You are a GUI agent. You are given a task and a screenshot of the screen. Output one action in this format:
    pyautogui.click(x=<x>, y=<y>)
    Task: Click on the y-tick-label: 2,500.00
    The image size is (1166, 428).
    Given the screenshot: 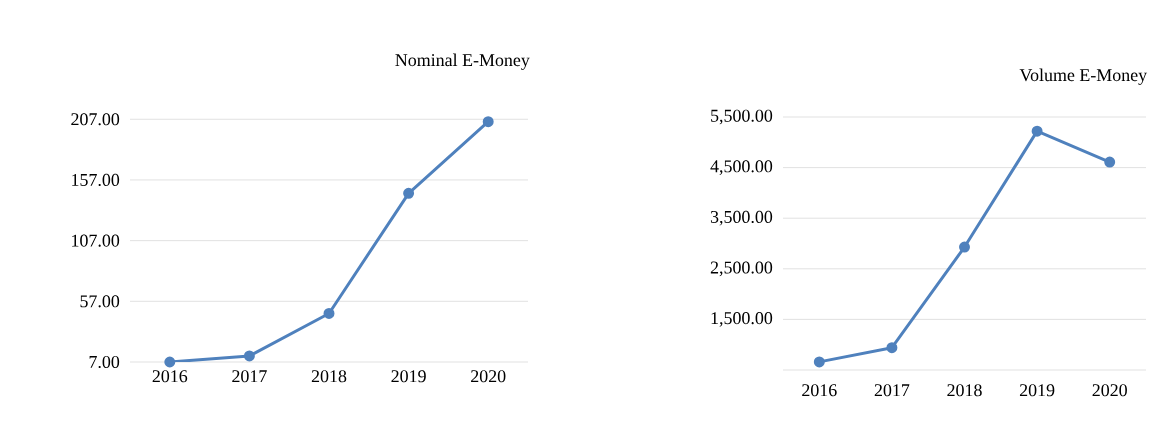 What is the action you would take?
    pyautogui.click(x=741, y=269)
    